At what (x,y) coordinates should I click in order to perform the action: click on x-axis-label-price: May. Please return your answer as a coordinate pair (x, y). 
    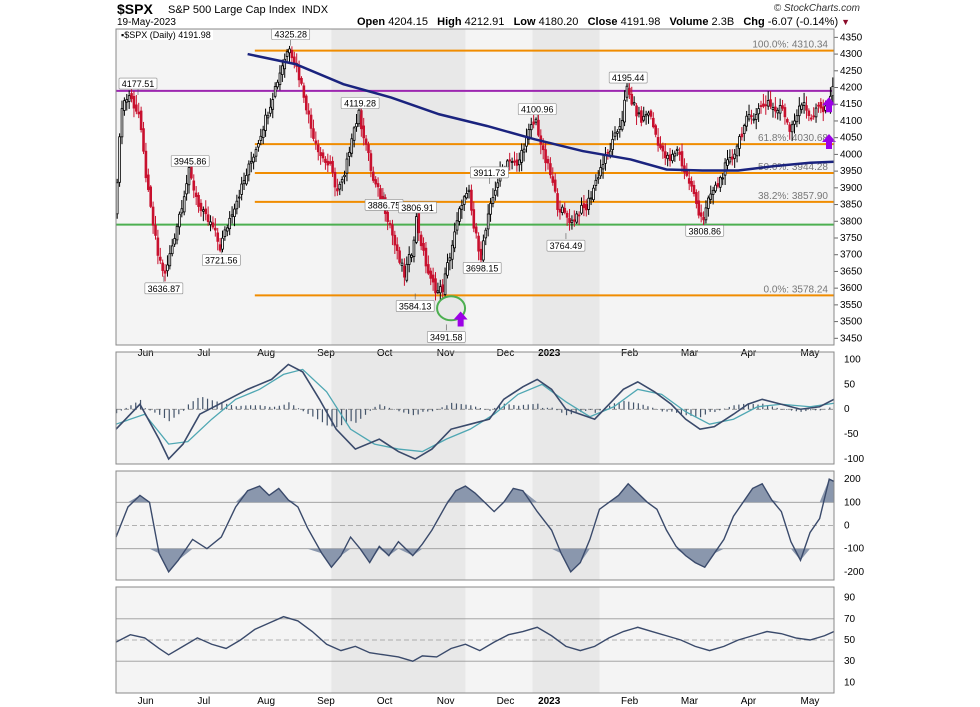
    Looking at the image, I should click on (810, 353).